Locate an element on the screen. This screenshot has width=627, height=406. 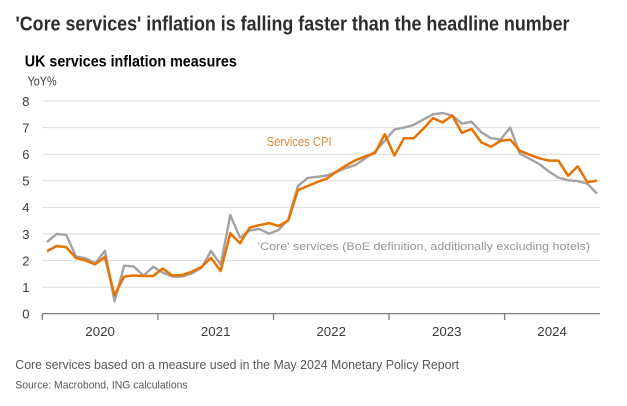
svg-text: 0 is located at coordinates (25, 314).